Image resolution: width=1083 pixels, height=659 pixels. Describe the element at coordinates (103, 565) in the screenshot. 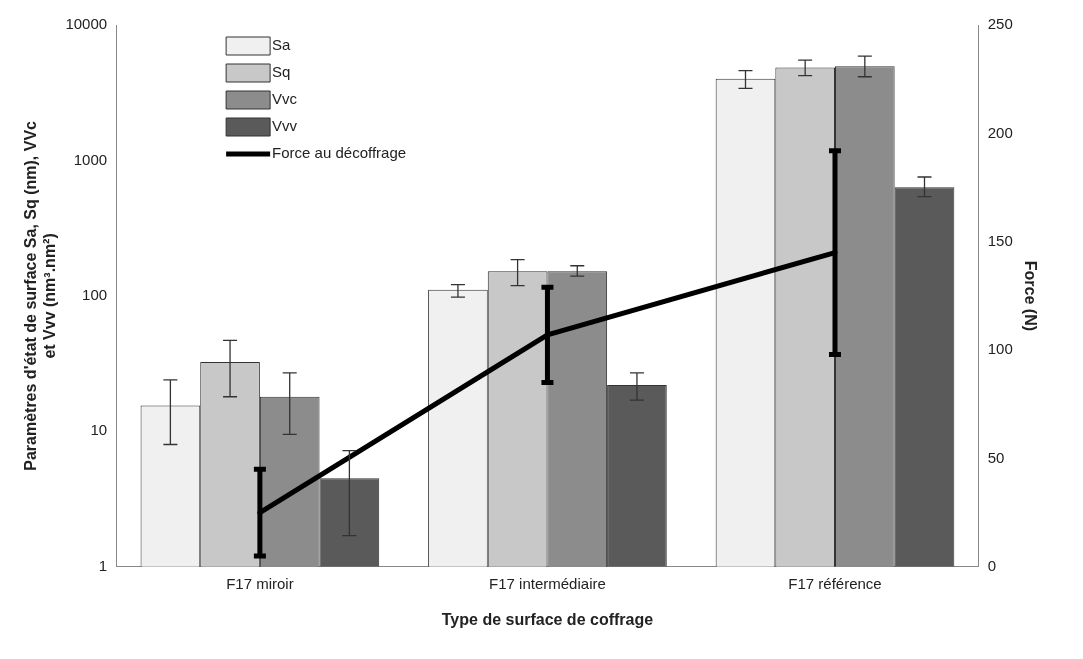

I see `y-tick-label: 1` at that location.